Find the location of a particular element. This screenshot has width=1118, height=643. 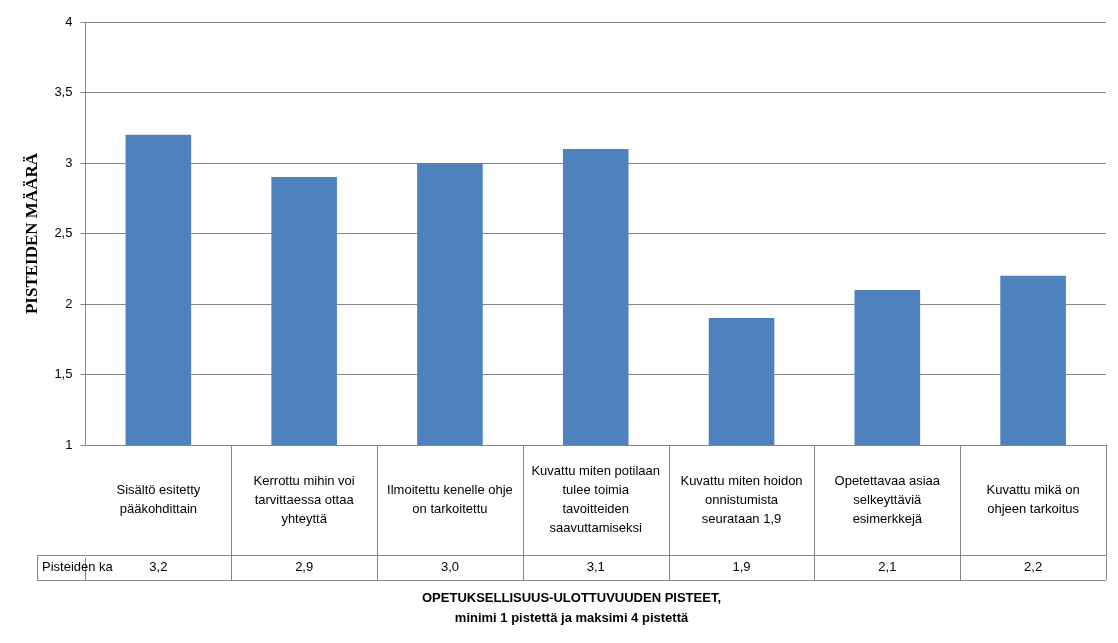

y-tick-label: 1,5 is located at coordinates (63, 374).